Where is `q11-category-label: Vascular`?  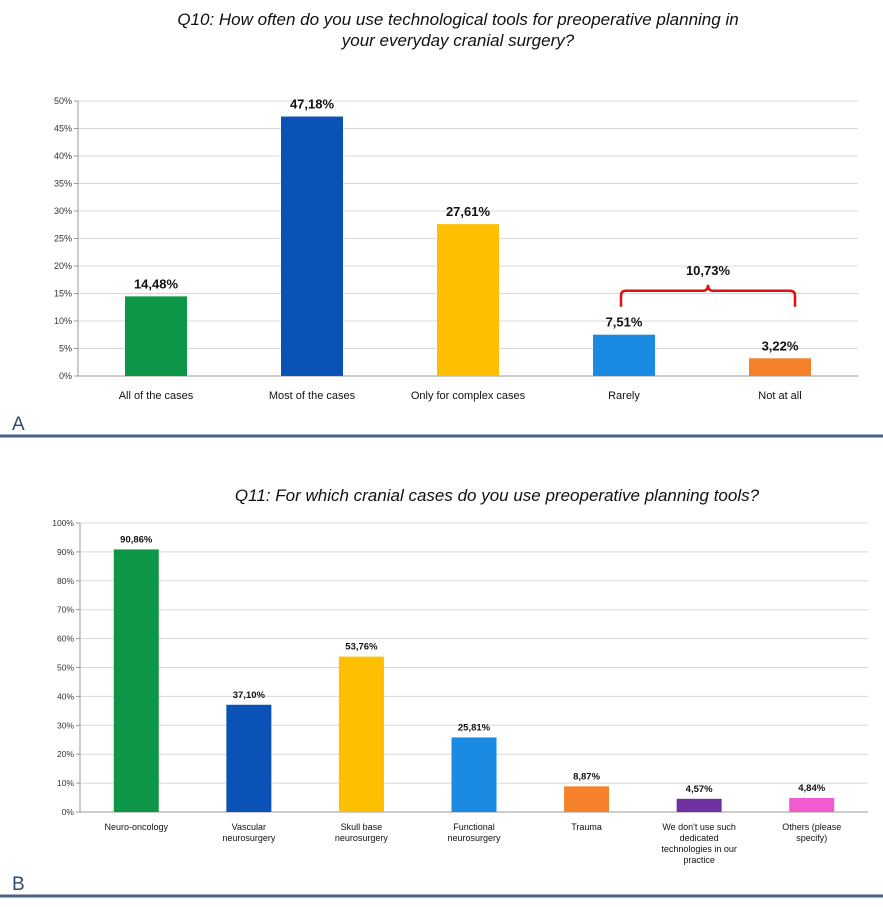
q11-category-label: Vascular is located at coordinates (249, 827).